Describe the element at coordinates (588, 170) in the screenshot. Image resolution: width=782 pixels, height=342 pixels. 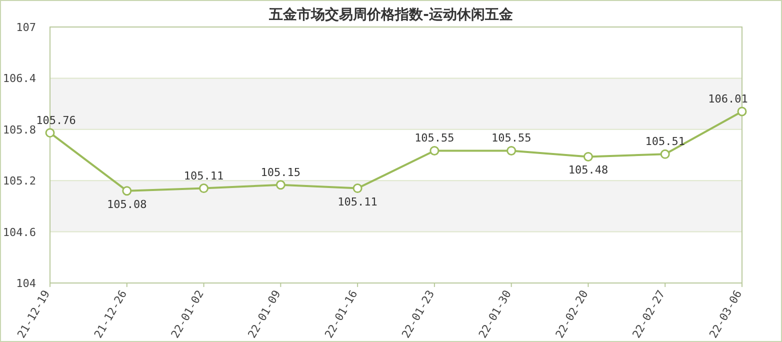
I see `data-label: 105.48` at that location.